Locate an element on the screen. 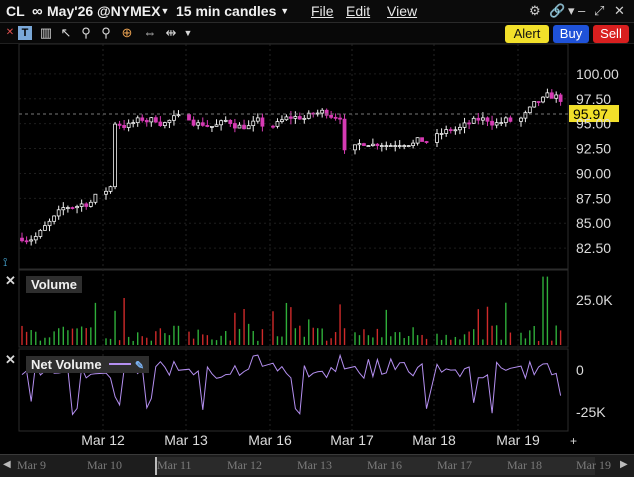 This screenshot has width=634, height=477. settings-icon: ✎ is located at coordinates (139, 366).